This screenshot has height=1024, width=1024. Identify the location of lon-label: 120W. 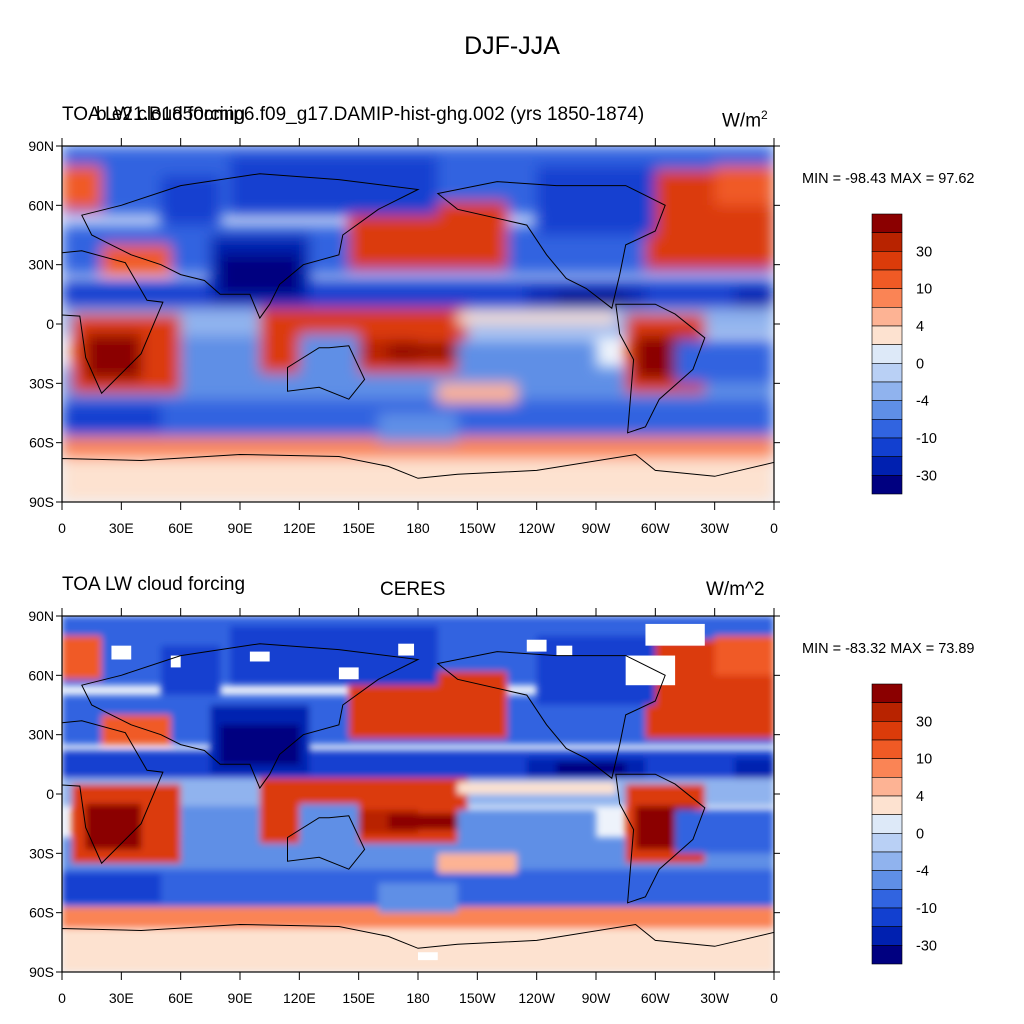
(536, 998).